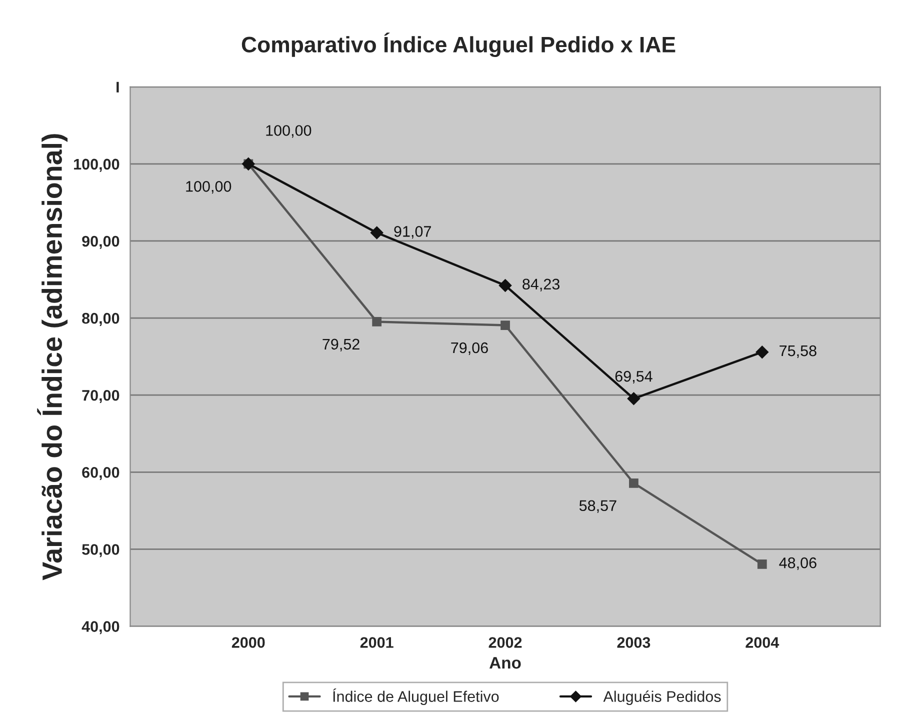 This screenshot has width=917, height=724. Describe the element at coordinates (377, 642) in the screenshot. I see `x-tick-label: 2001` at that location.